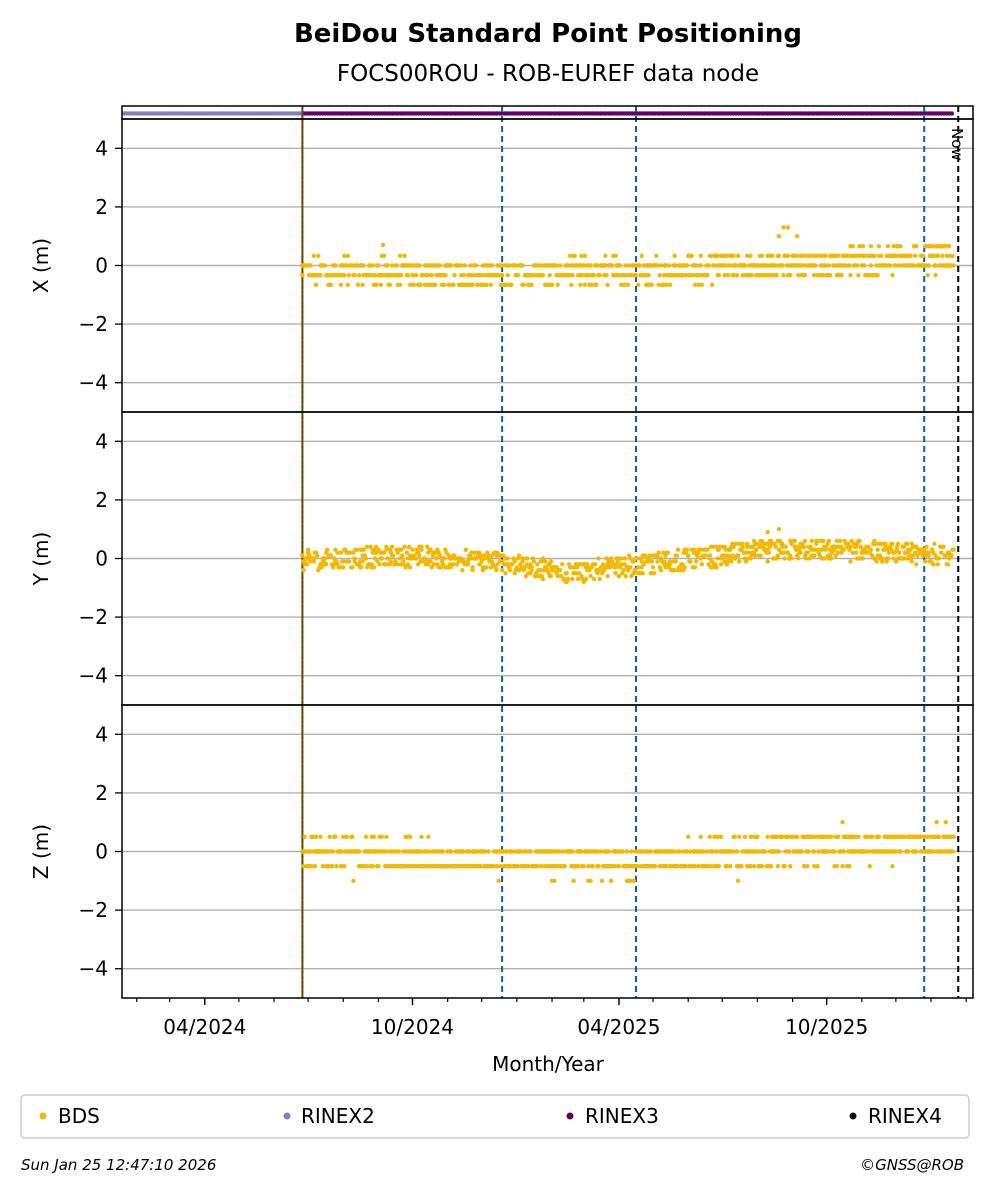  I want to click on legend-item-rinex4: RINEX4, so click(895, 1116).